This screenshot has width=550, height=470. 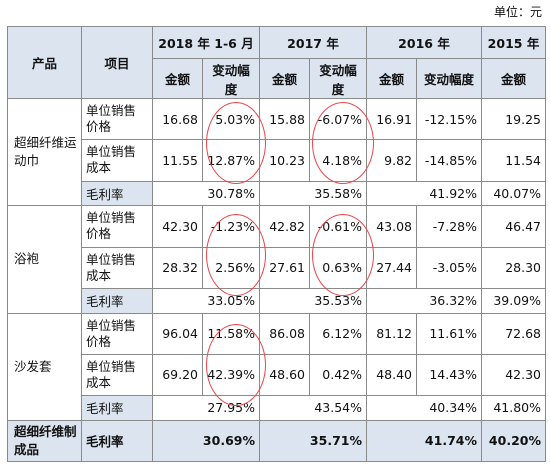 I want to click on header-period-2015: 2015 年, so click(x=513, y=42).